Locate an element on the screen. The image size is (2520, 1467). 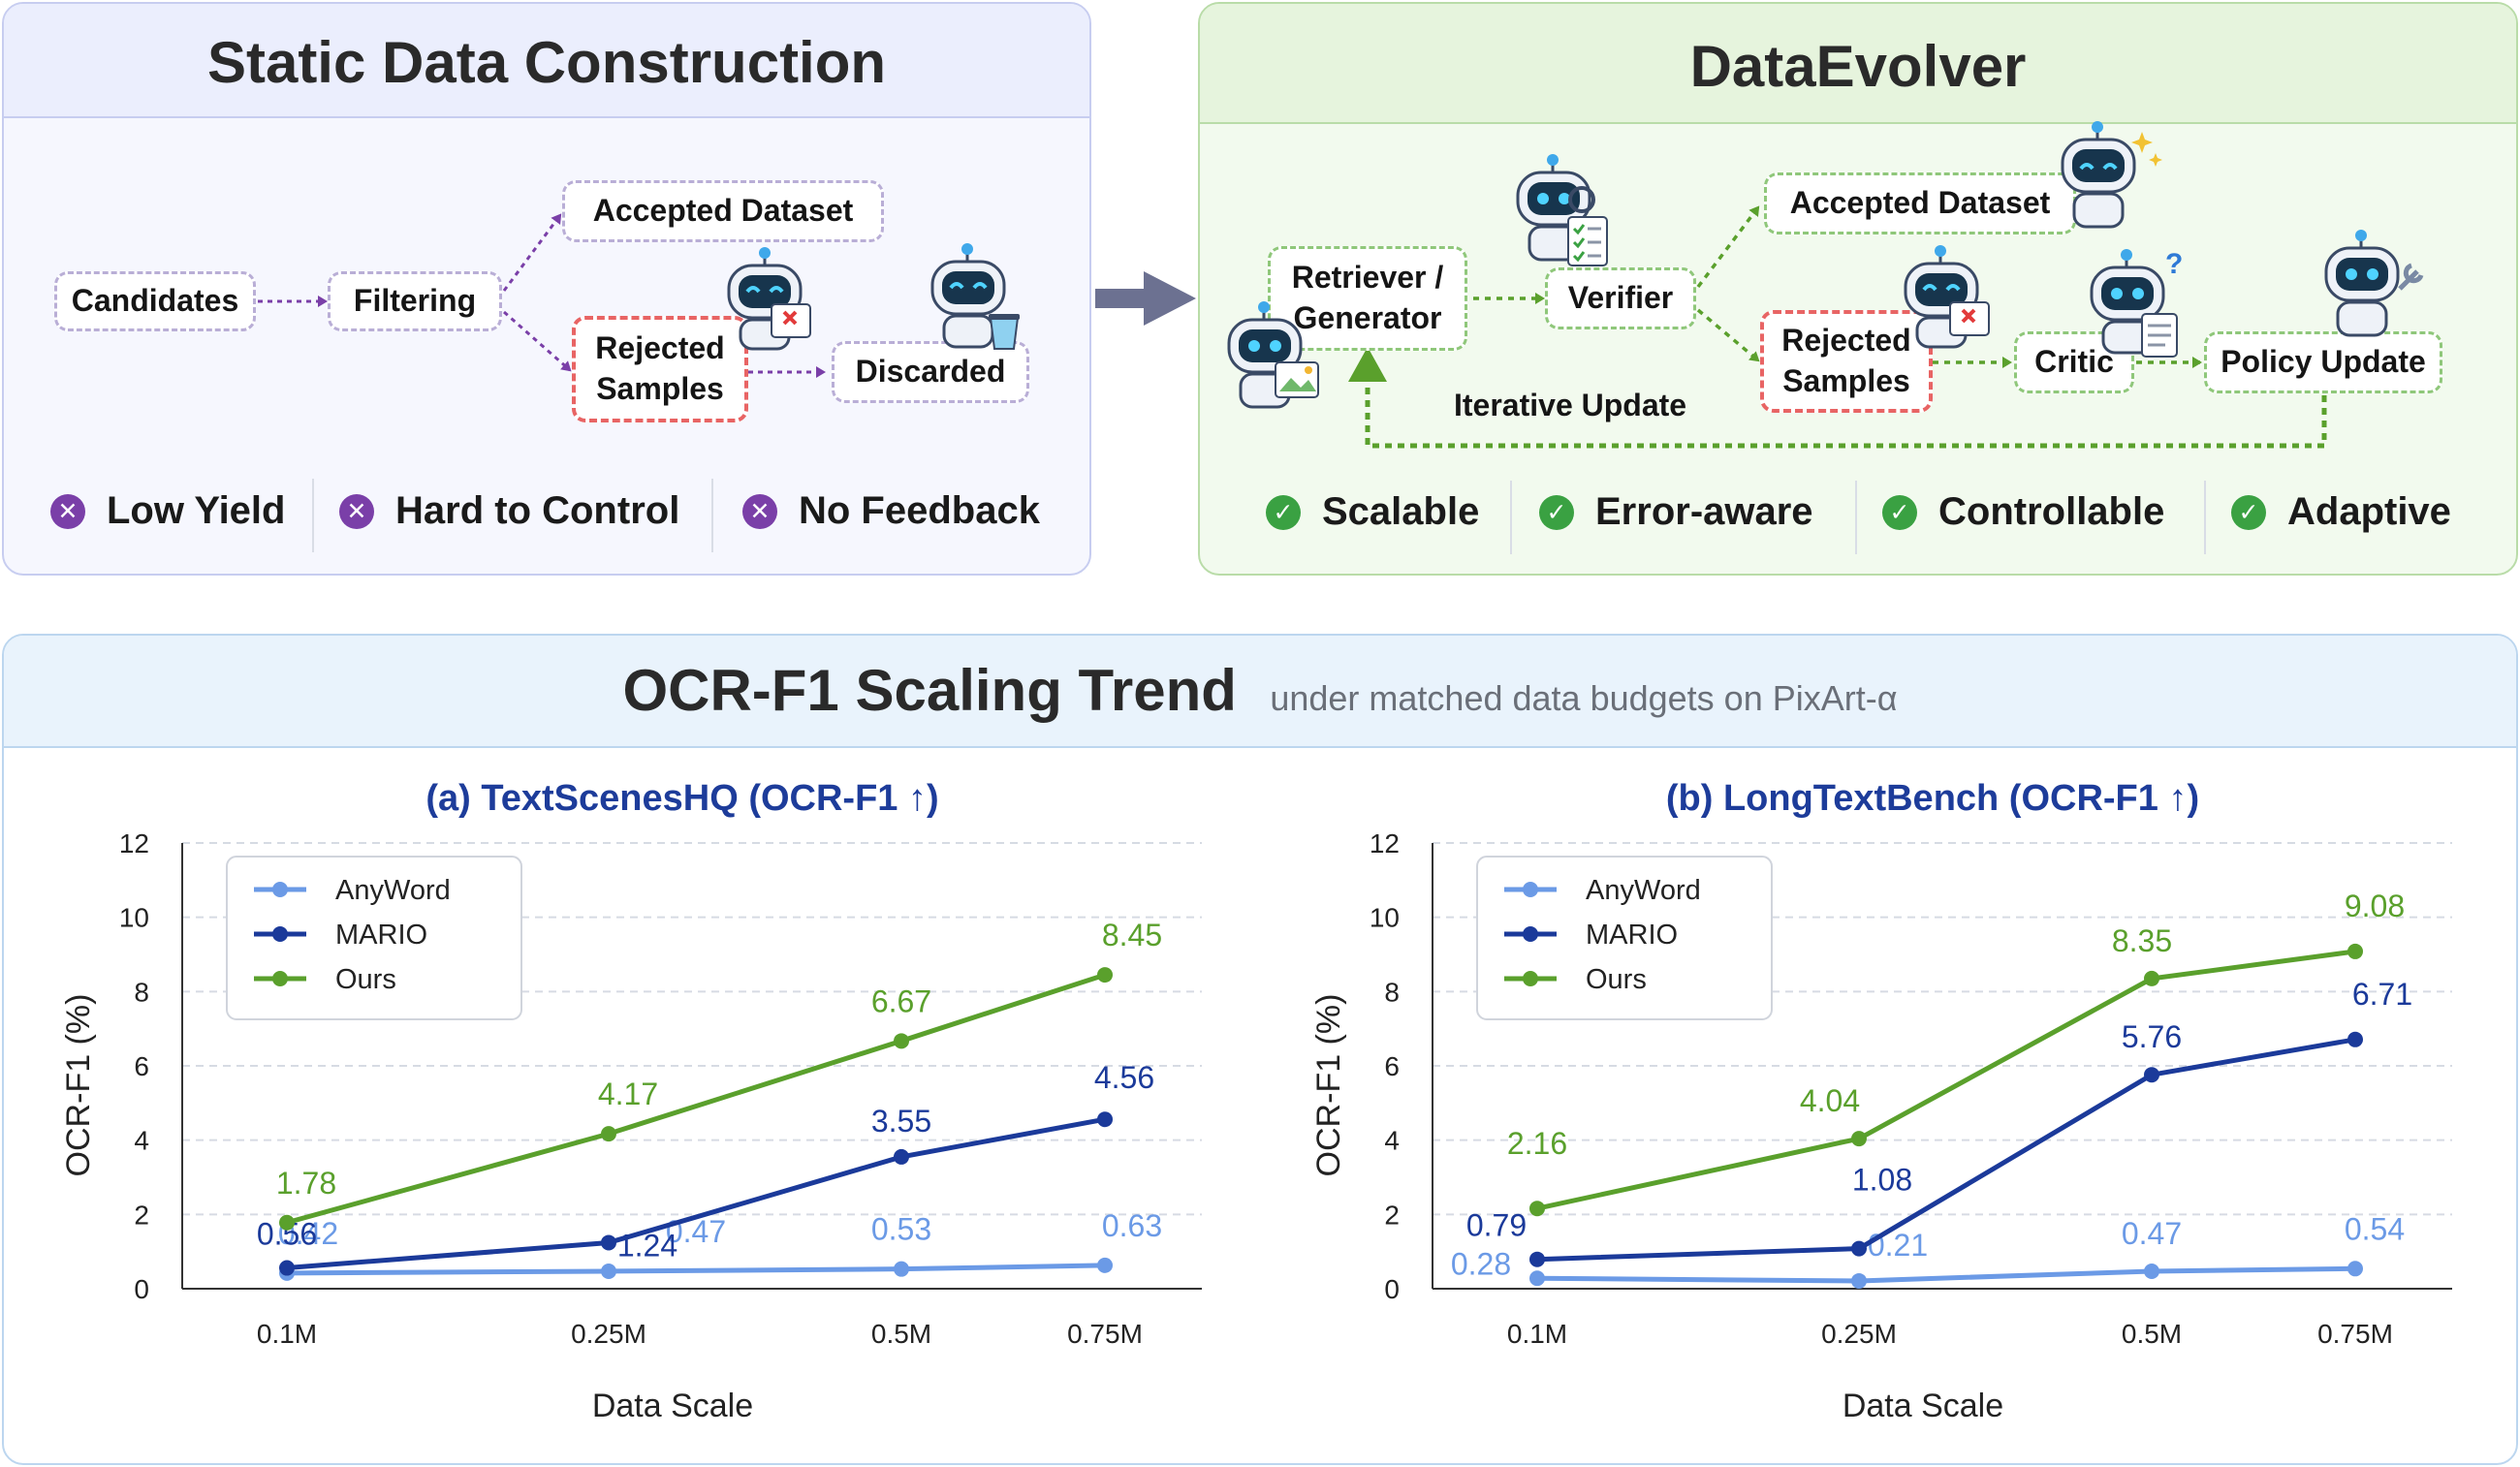
scaling-trend-title: OCR-F1 Scaling Trend is located at coordinates (930, 690).